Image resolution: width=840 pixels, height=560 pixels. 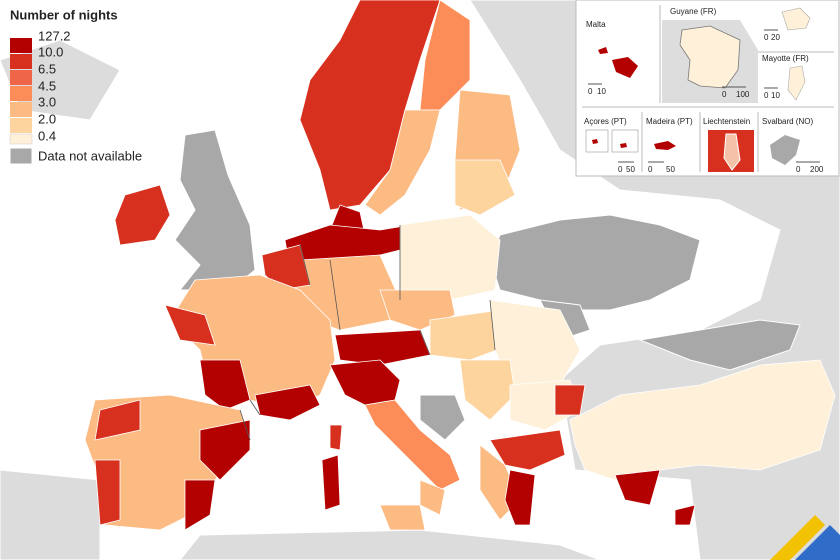 What do you see at coordinates (665, 145) in the screenshot?
I see `madeira-shape` at bounding box center [665, 145].